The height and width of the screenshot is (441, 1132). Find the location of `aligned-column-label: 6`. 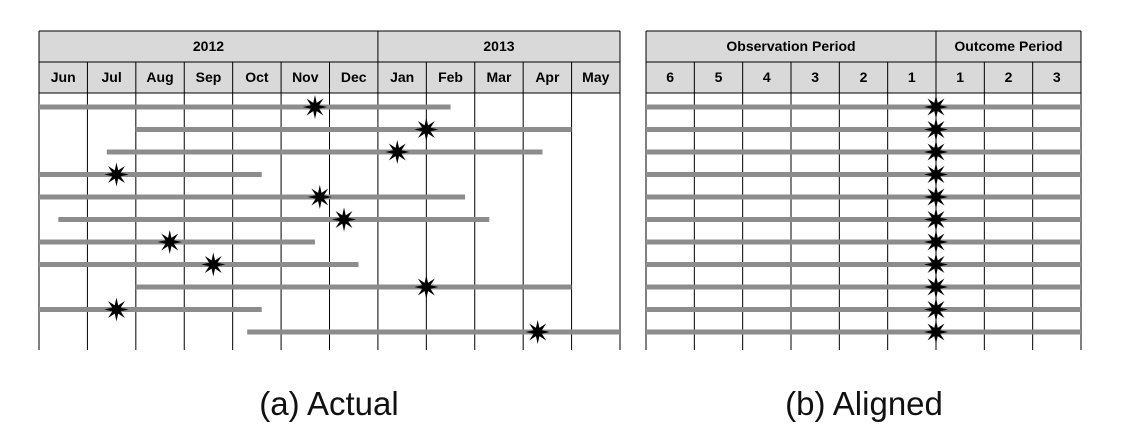

aligned-column-label: 6 is located at coordinates (670, 77).